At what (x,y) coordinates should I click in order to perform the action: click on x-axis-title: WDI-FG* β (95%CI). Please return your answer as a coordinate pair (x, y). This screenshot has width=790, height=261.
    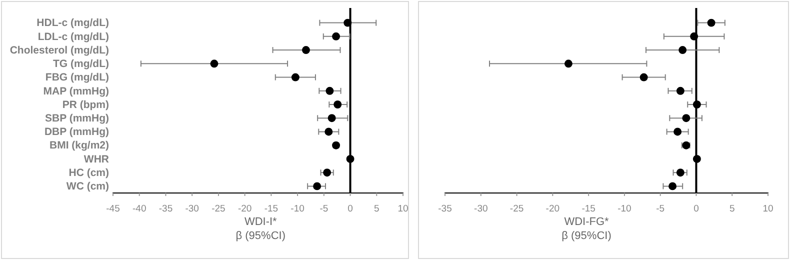
    Looking at the image, I should click on (587, 229).